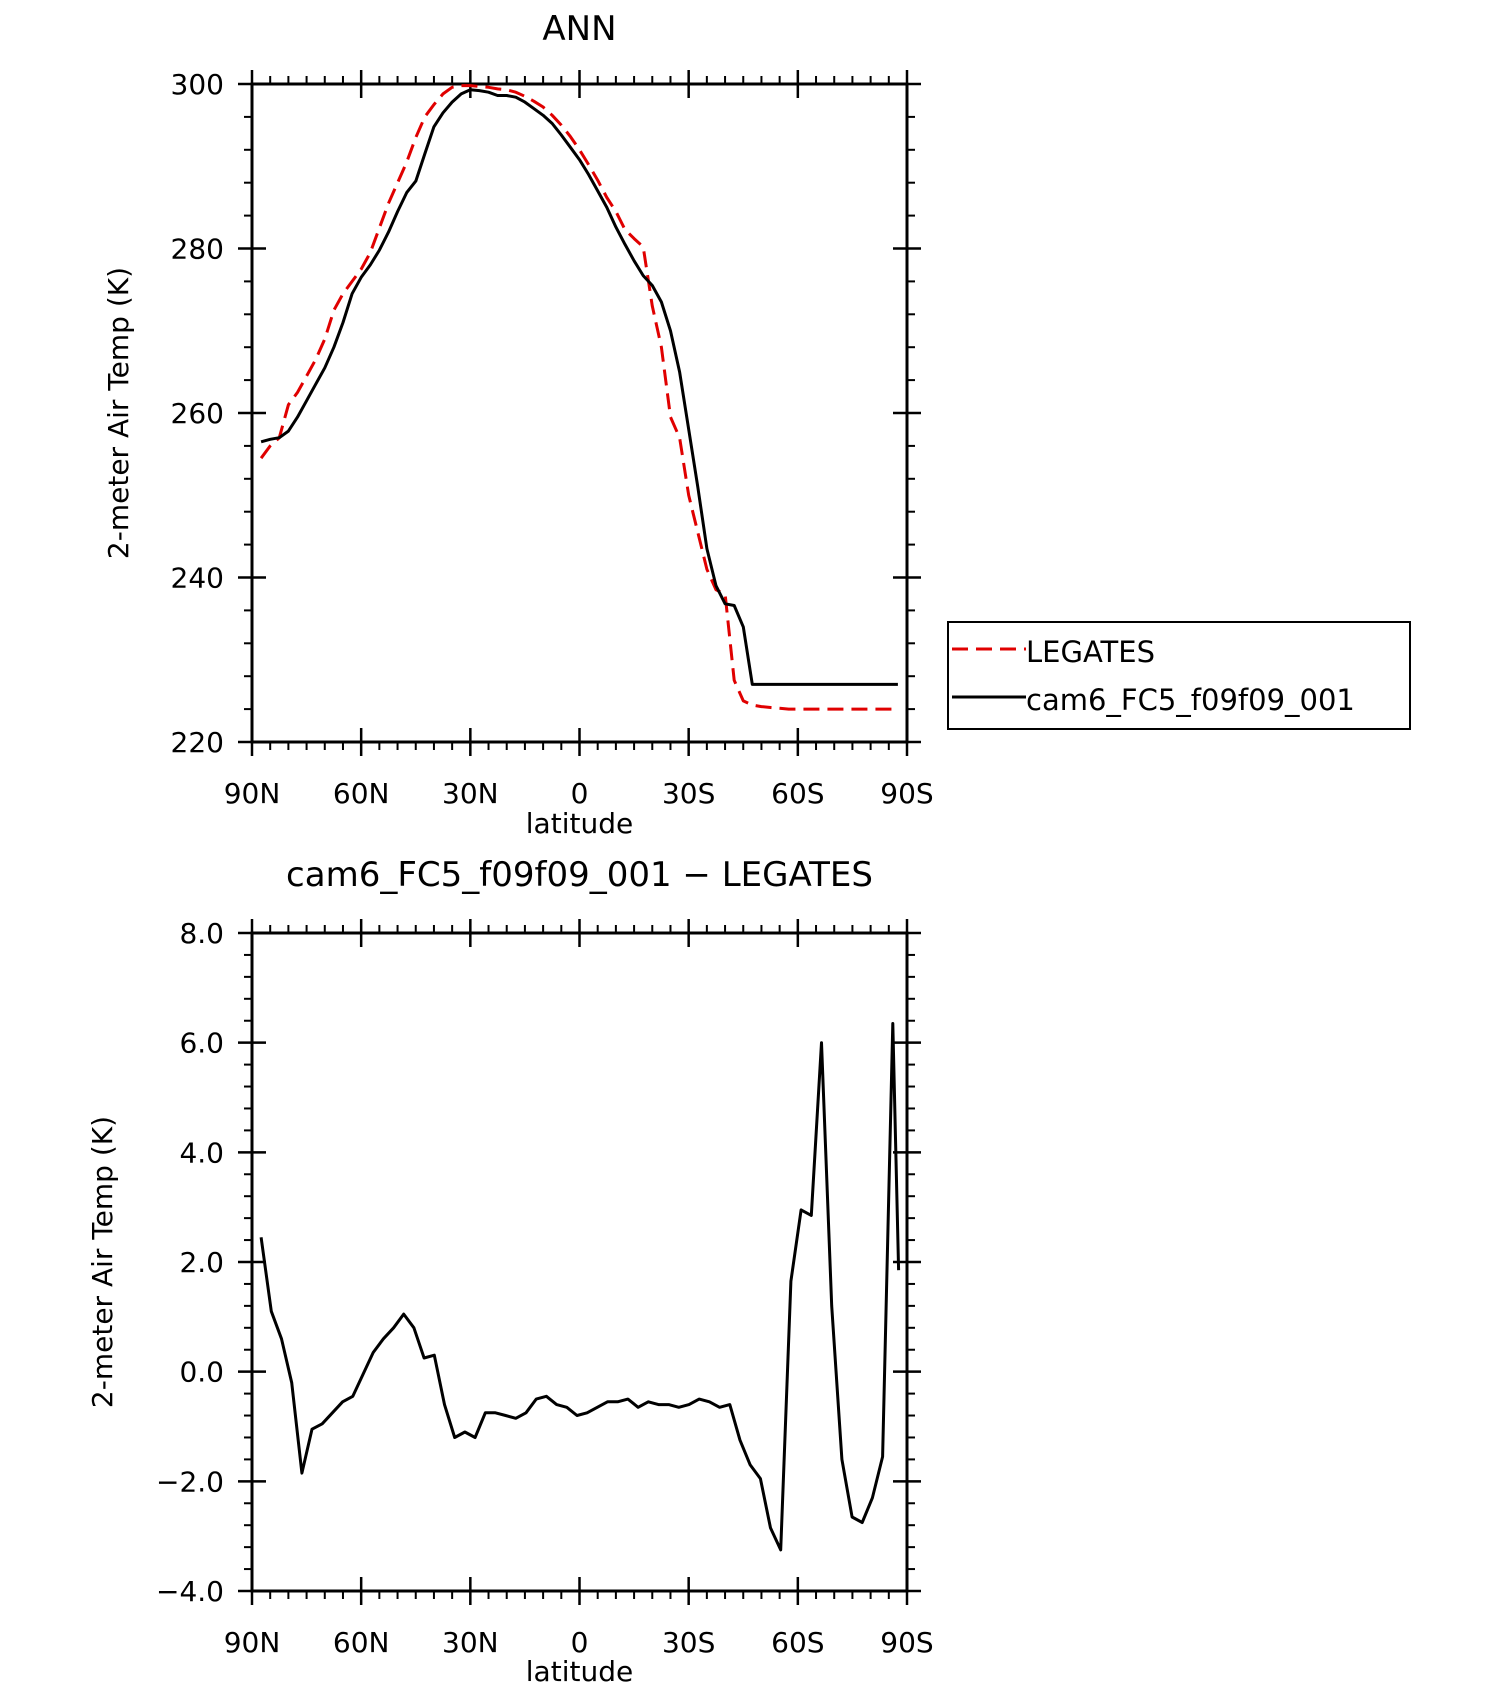 The width and height of the screenshot is (1498, 1693). I want to click on y-tick-label: 6.0, so click(201, 1043).